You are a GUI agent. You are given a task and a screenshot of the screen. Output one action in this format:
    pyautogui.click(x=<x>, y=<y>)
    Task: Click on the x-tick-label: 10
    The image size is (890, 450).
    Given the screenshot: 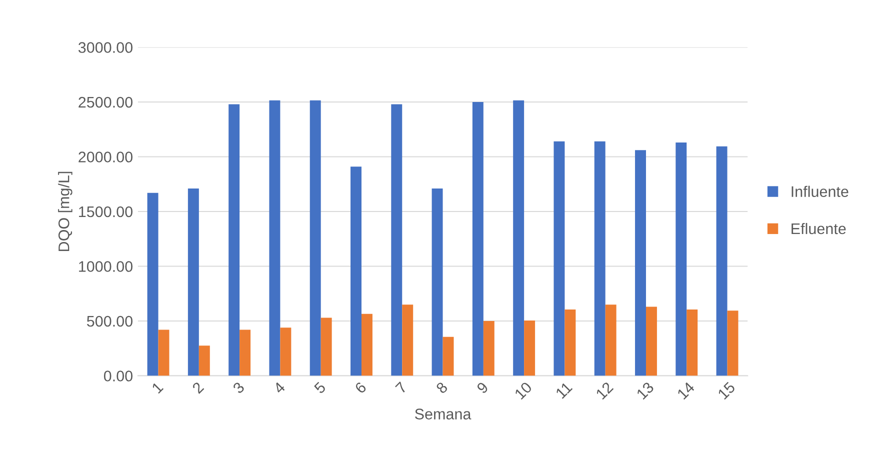 What is the action you would take?
    pyautogui.click(x=523, y=390)
    